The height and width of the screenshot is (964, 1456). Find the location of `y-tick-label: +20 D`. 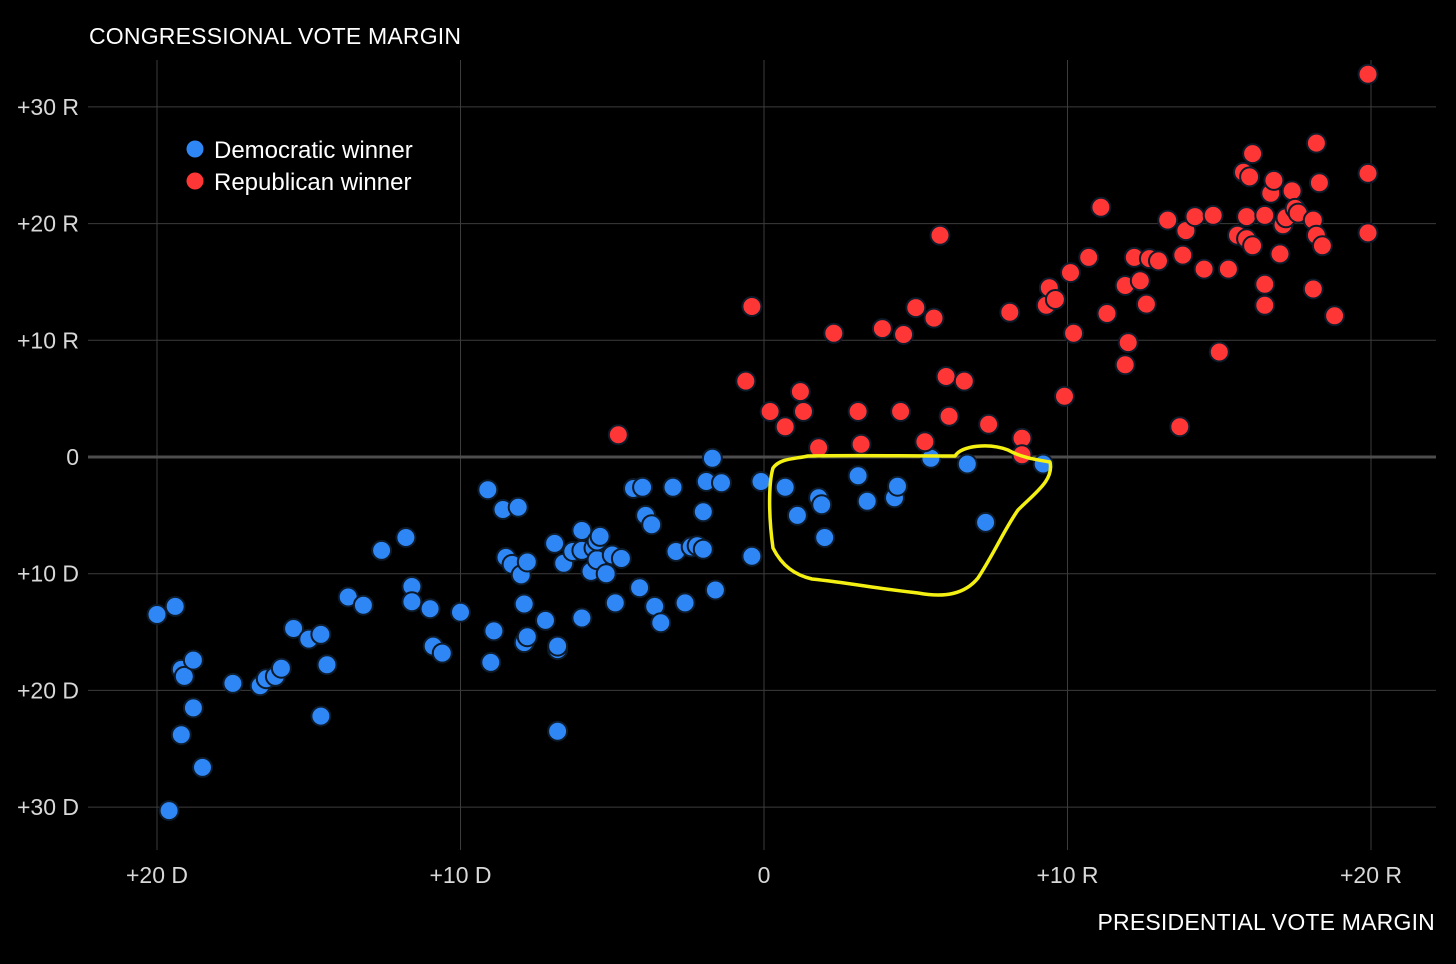

y-tick-label: +20 D is located at coordinates (48, 690).